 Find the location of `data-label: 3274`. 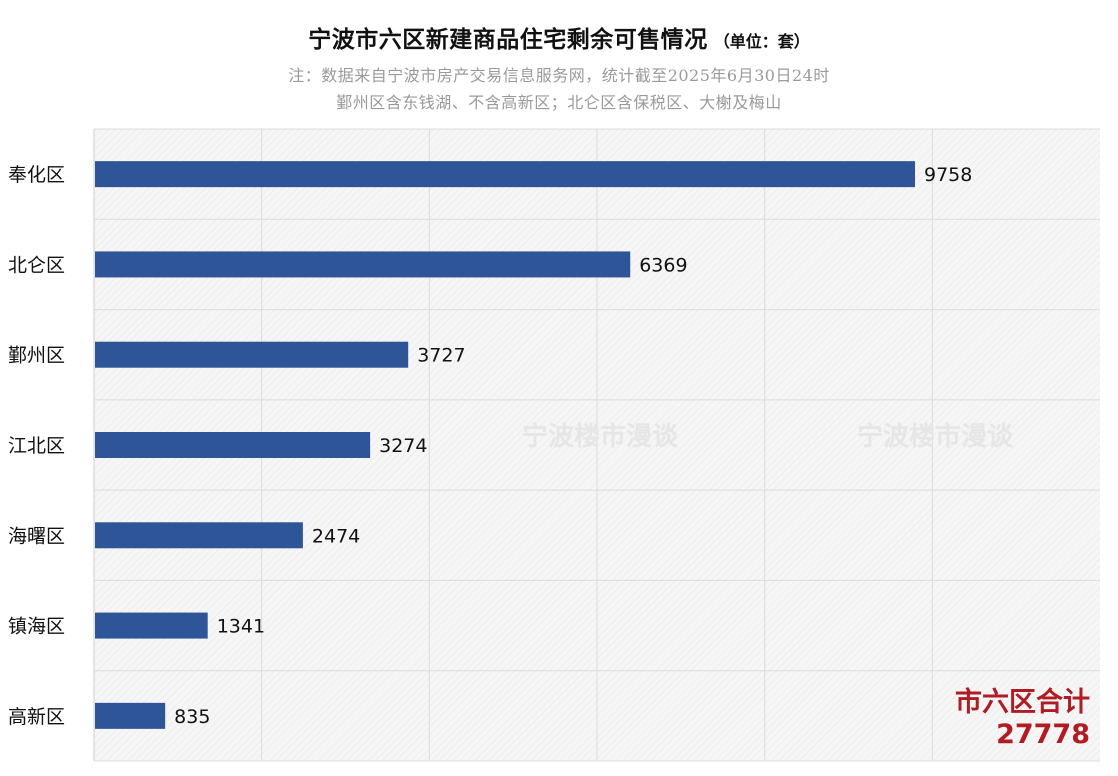

data-label: 3274 is located at coordinates (403, 446).